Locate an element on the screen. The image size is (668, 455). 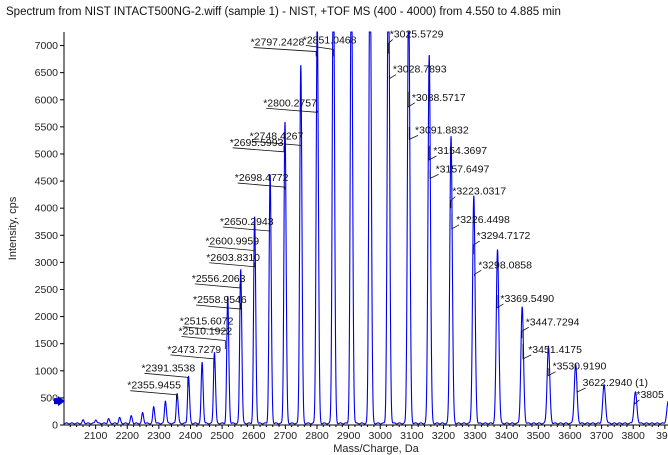
x-tick-label: 3300 is located at coordinates (475, 436).